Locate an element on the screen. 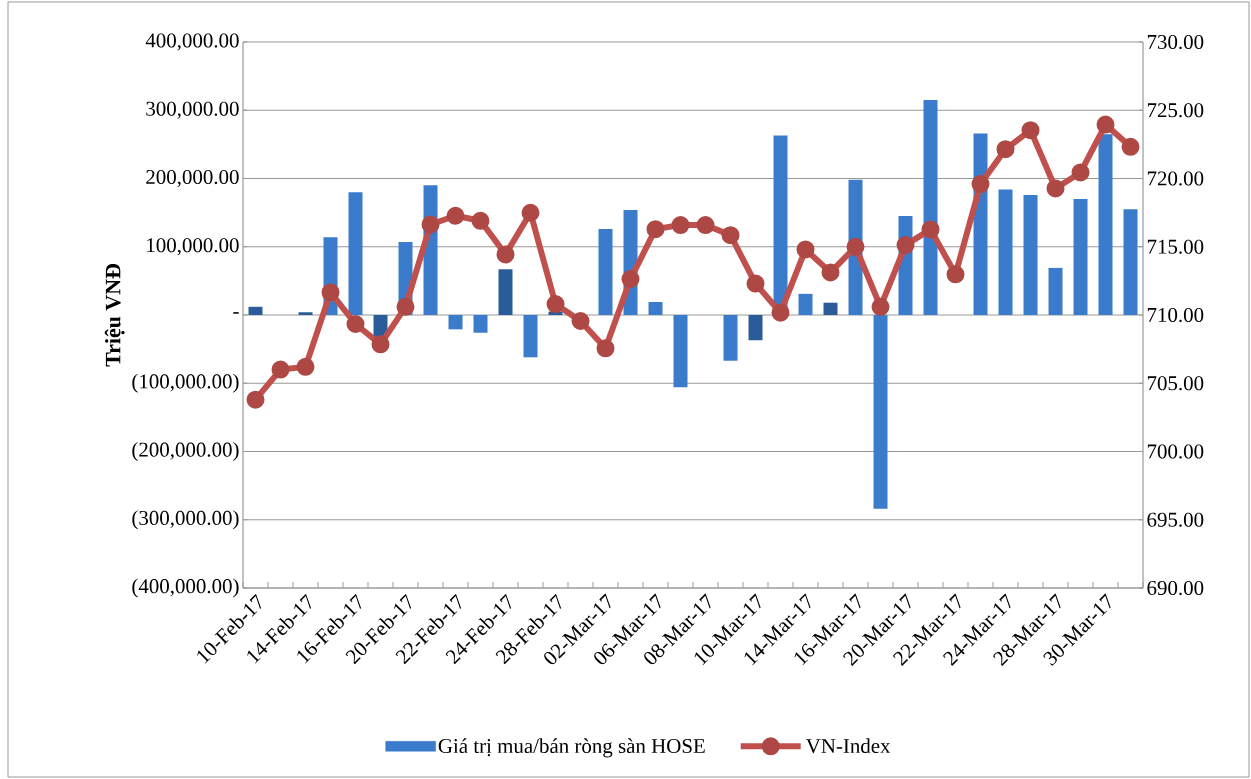  legend-label: VN-Index is located at coordinates (848, 746).